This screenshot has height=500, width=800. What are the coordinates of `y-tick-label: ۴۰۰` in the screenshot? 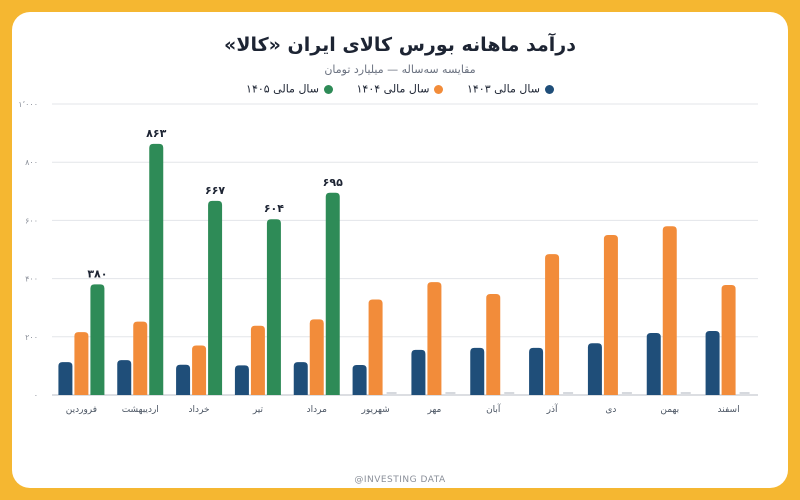 It's located at (31, 279).